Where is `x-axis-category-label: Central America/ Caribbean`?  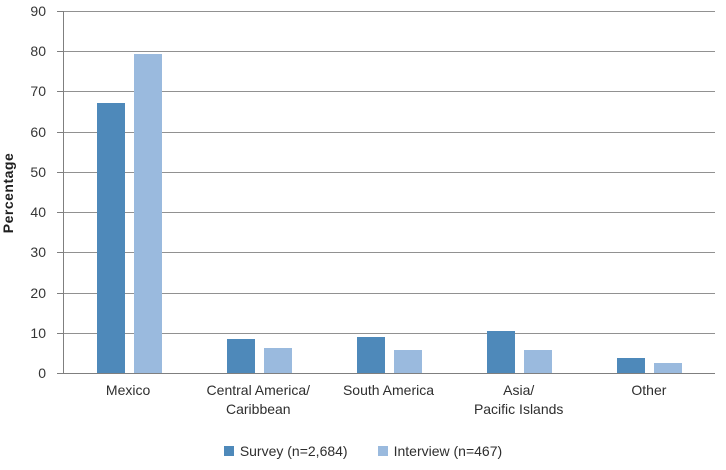
x-axis-category-label: Central America/ Caribbean is located at coordinates (258, 399).